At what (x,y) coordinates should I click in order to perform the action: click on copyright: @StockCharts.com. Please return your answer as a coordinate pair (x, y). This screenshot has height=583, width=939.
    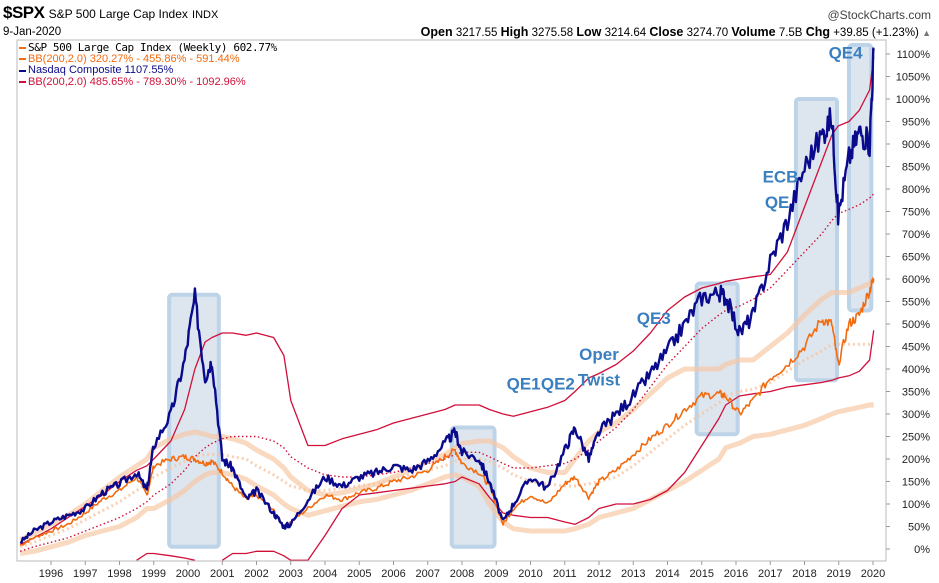
    Looking at the image, I should click on (879, 15).